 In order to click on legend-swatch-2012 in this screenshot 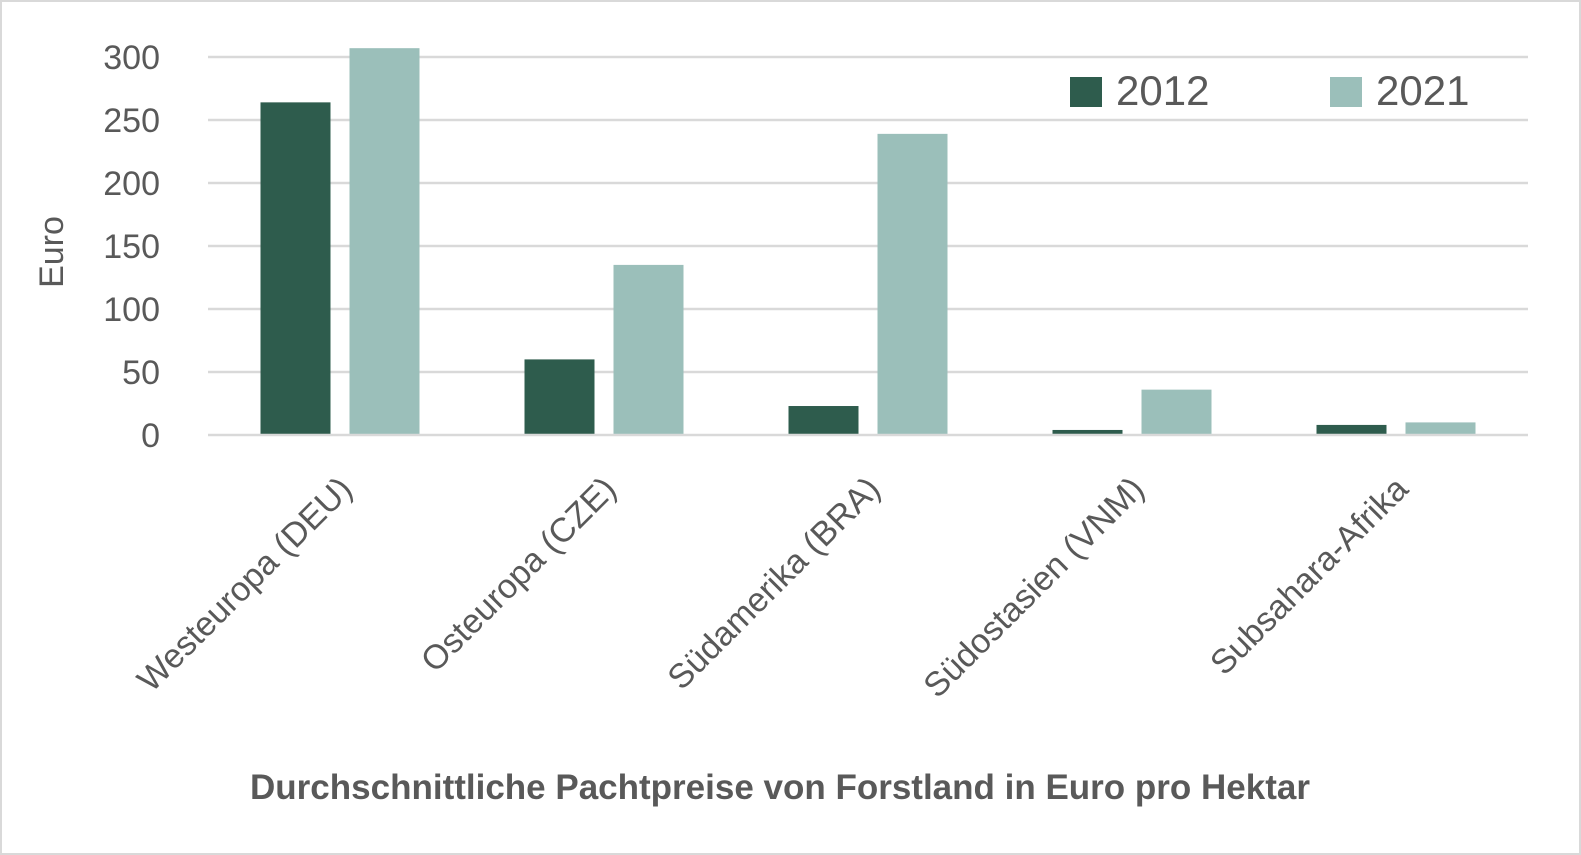, I will do `click(1086, 92)`.